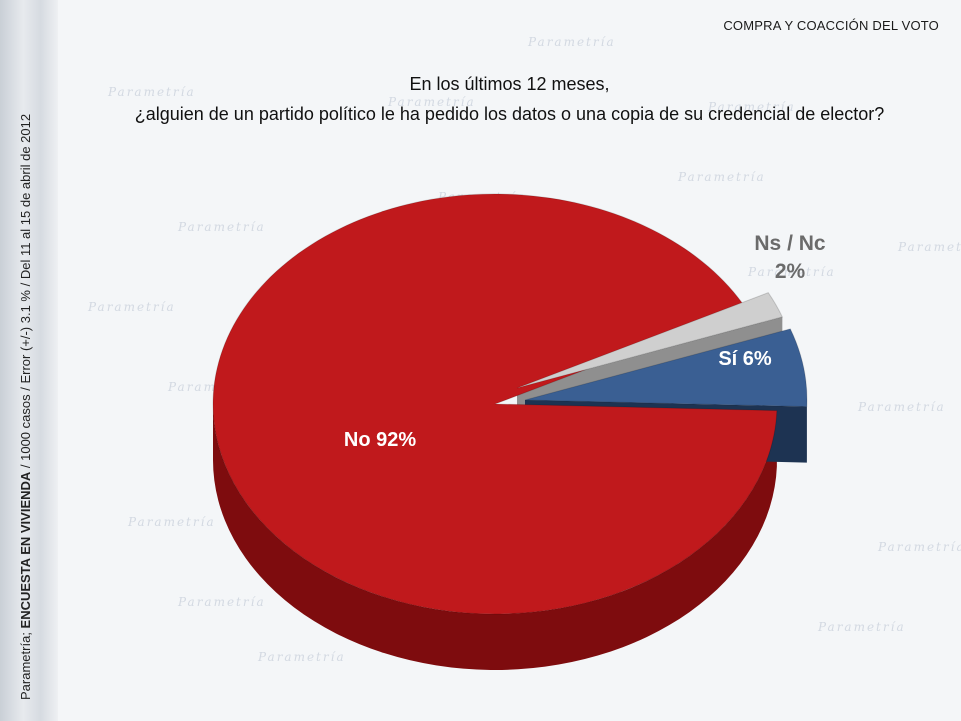 The image size is (961, 721). I want to click on label-si: Sí 6%, so click(745, 359).